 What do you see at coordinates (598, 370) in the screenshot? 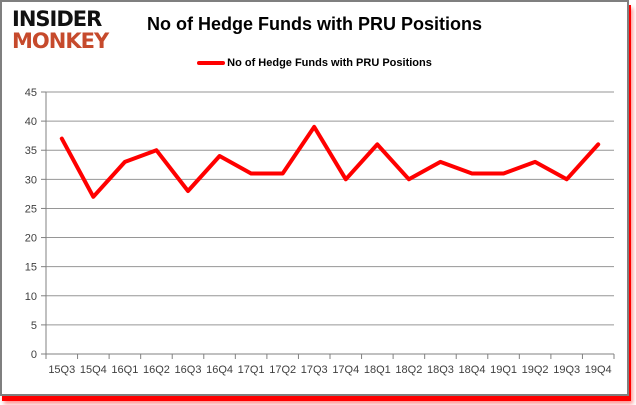
I see `x-axis-label: 19Q4` at bounding box center [598, 370].